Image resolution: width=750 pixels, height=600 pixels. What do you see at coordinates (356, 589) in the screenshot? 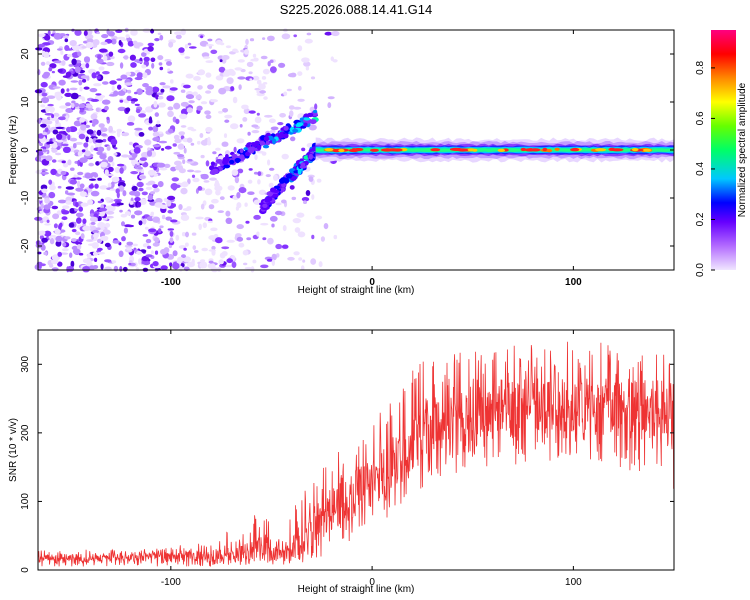
I see `snr-x-label: Height of straight line (km)` at bounding box center [356, 589].